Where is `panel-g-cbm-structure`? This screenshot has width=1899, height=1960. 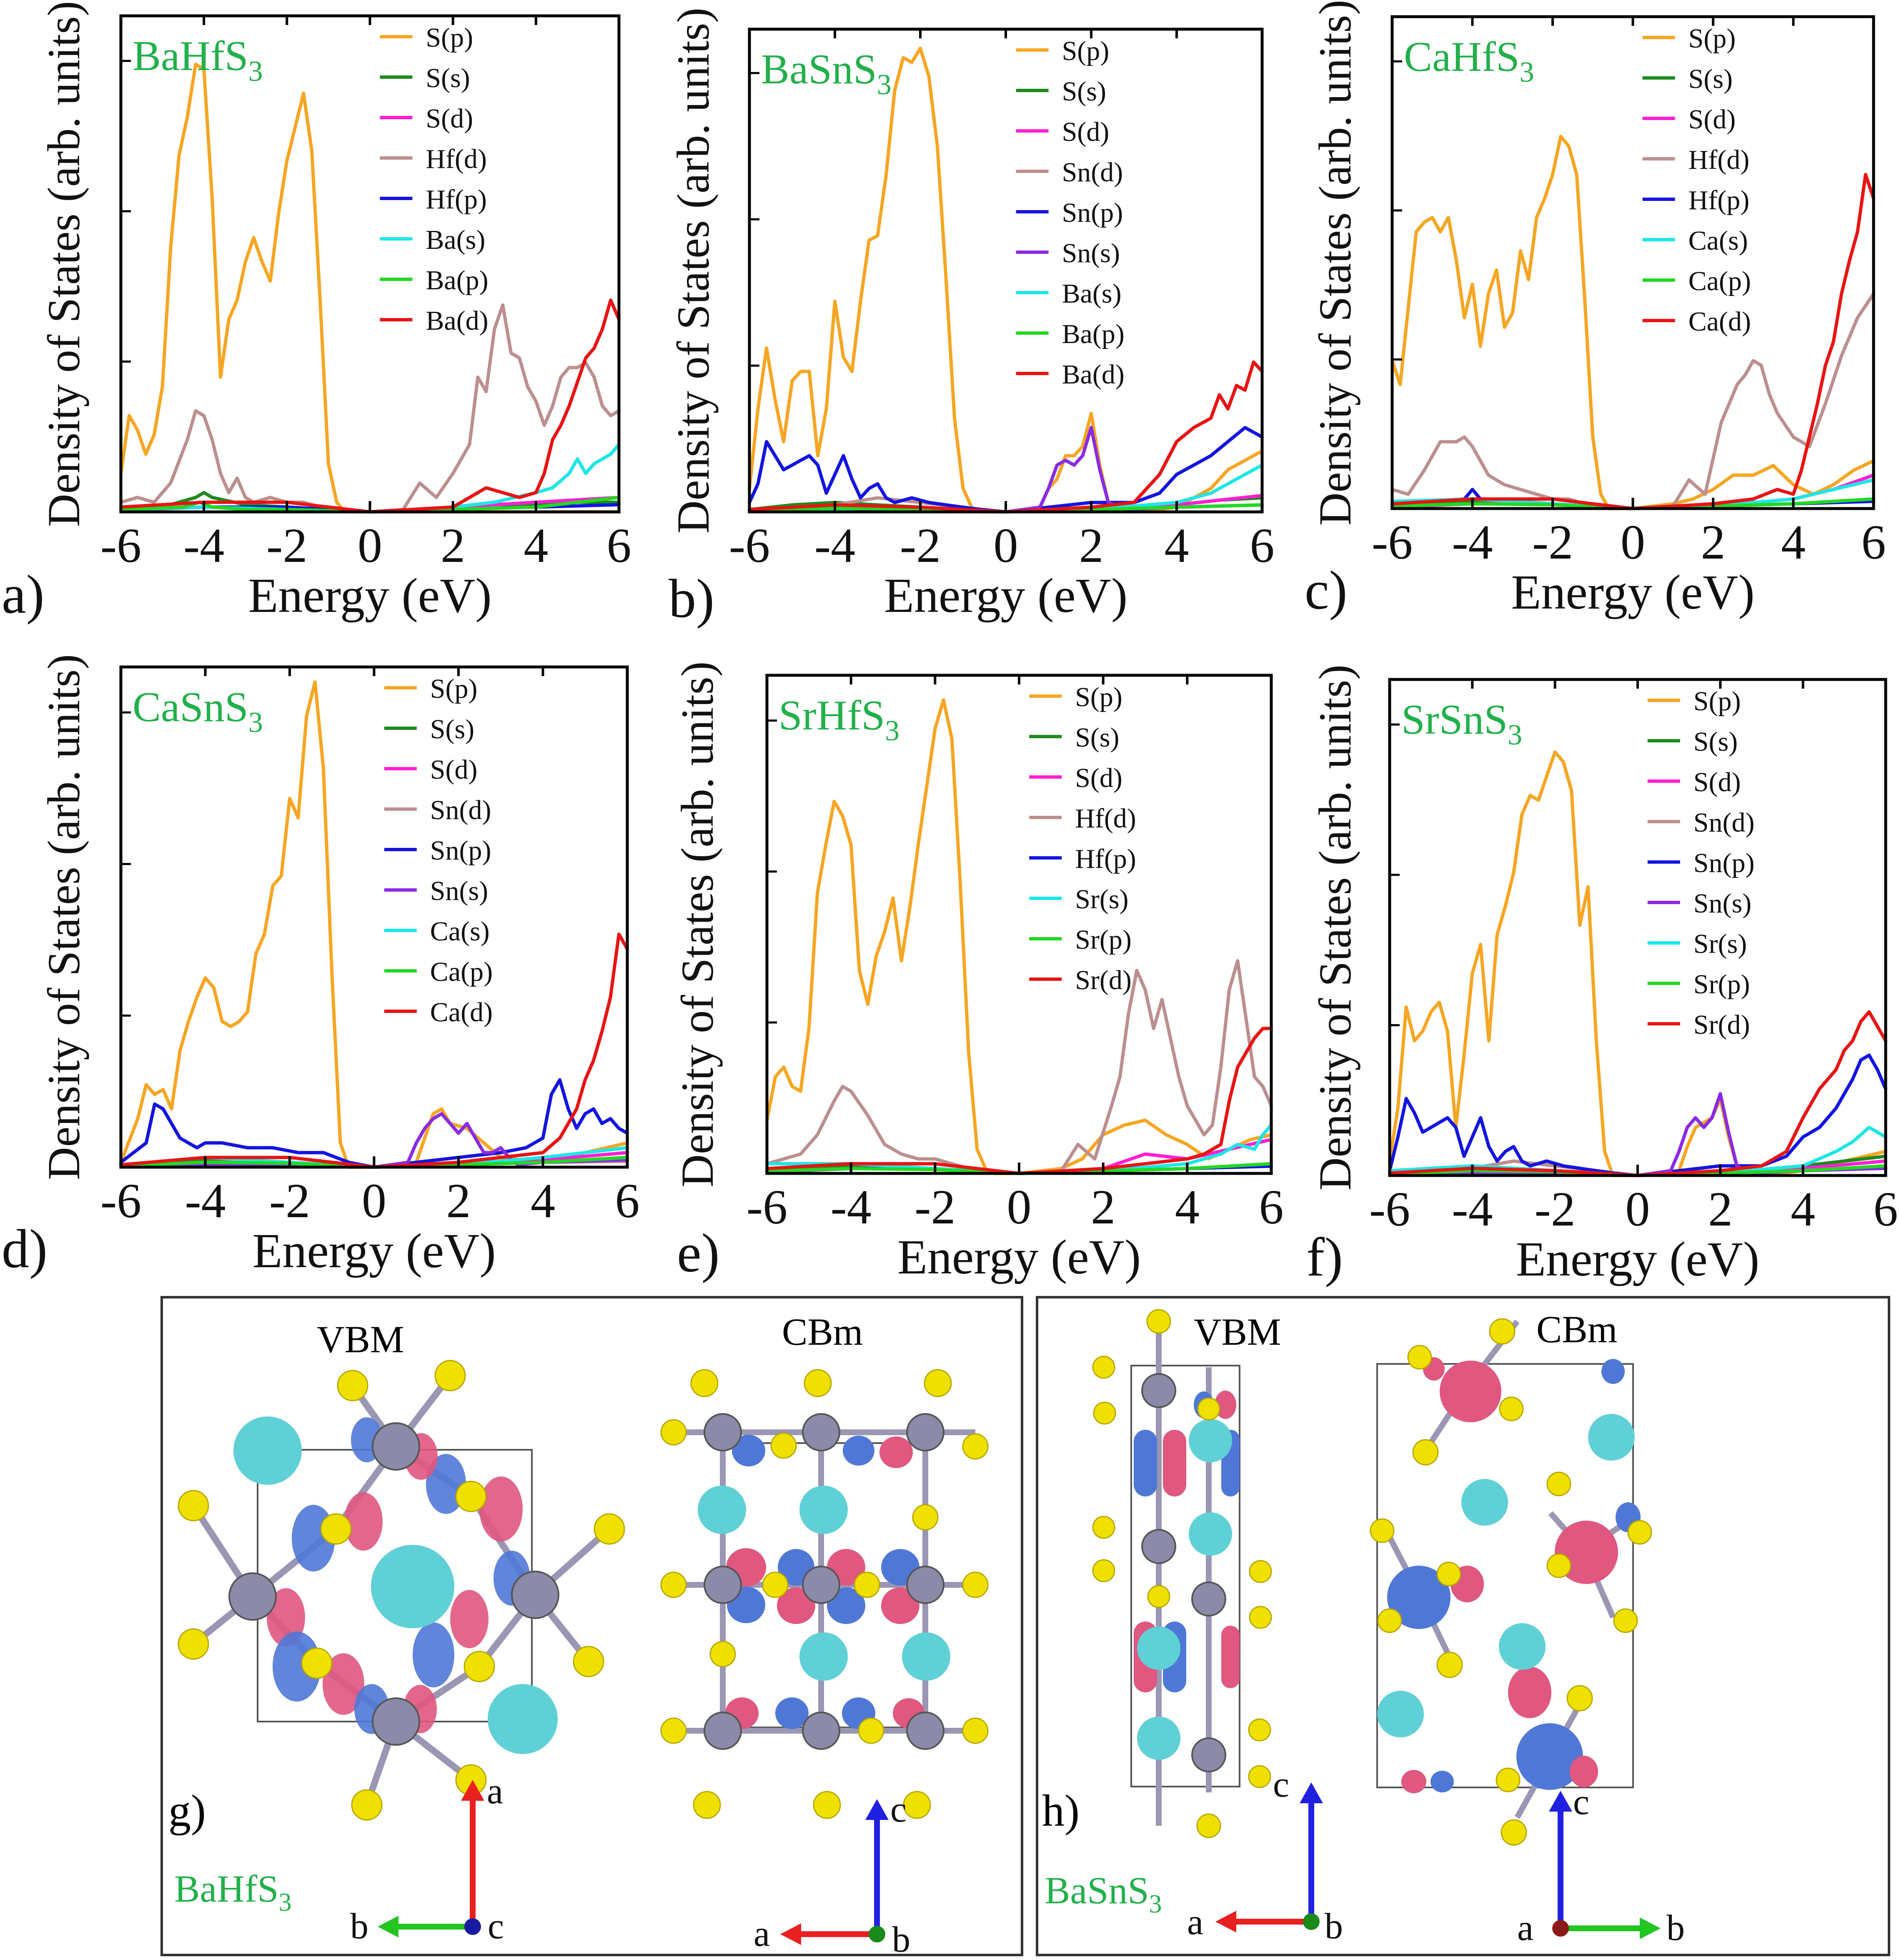 panel-g-cbm-structure is located at coordinates (824, 1594).